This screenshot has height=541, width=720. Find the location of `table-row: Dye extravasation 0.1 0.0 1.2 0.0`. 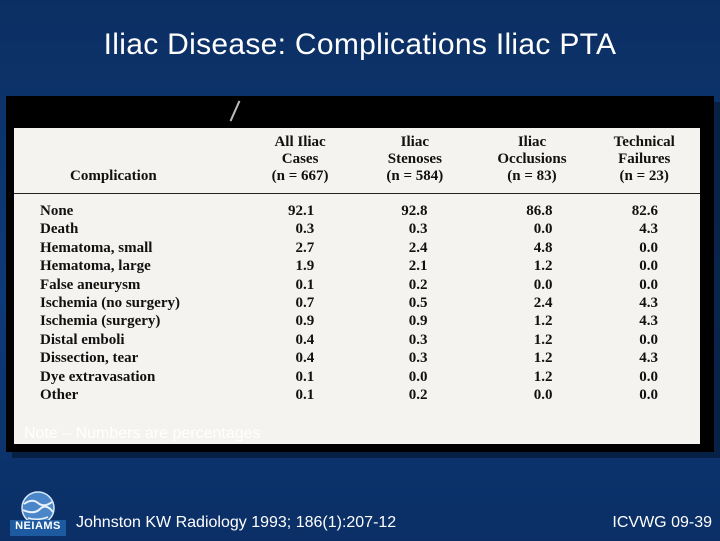

table-row: Dye extravasation 0.1 0.0 1.2 0.0 is located at coordinates (357, 377).